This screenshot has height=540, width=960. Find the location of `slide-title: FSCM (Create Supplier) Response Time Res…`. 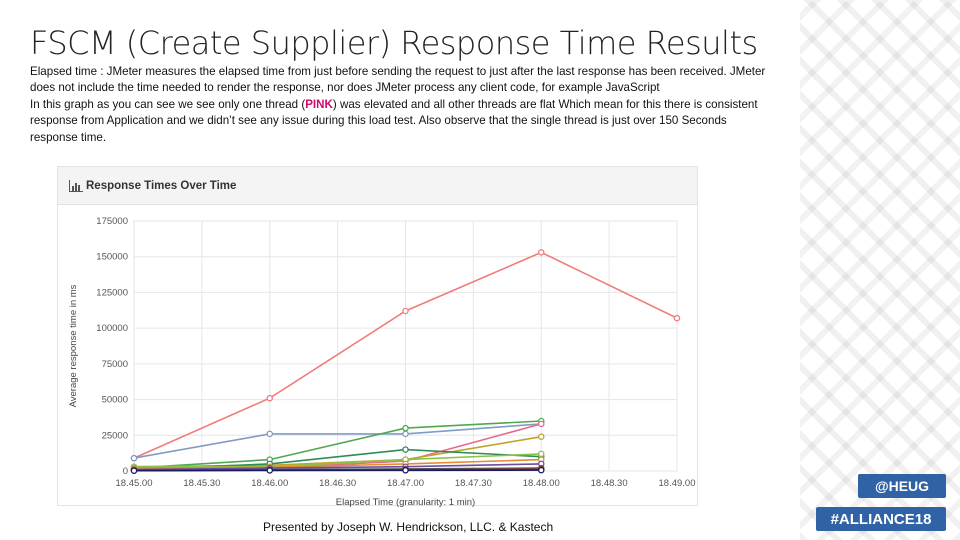

slide-title: FSCM (Create Supplier) Response Time Res… is located at coordinates (394, 43).